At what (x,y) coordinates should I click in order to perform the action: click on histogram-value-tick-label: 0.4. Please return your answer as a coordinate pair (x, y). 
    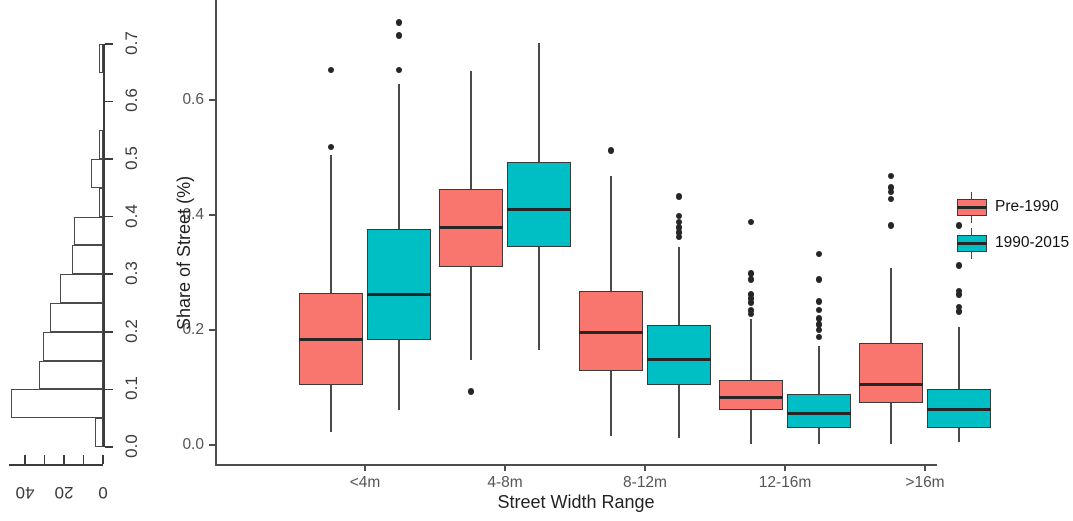
    Looking at the image, I should click on (131, 215).